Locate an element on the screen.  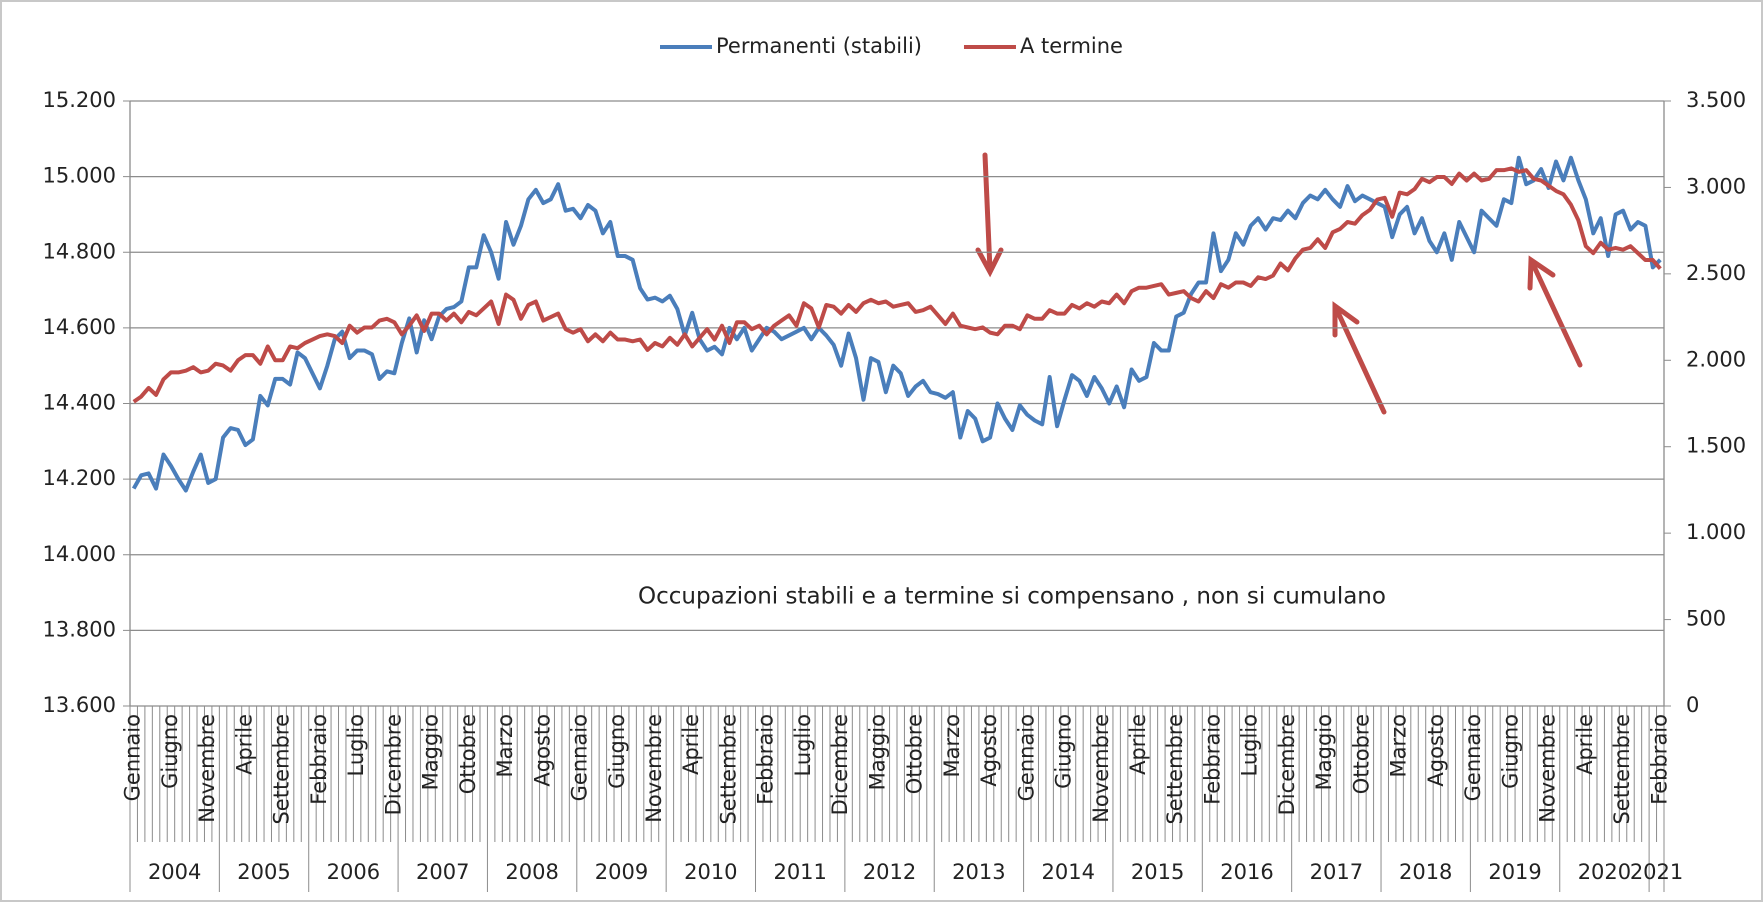
year-label: 2017 is located at coordinates (1336, 872).